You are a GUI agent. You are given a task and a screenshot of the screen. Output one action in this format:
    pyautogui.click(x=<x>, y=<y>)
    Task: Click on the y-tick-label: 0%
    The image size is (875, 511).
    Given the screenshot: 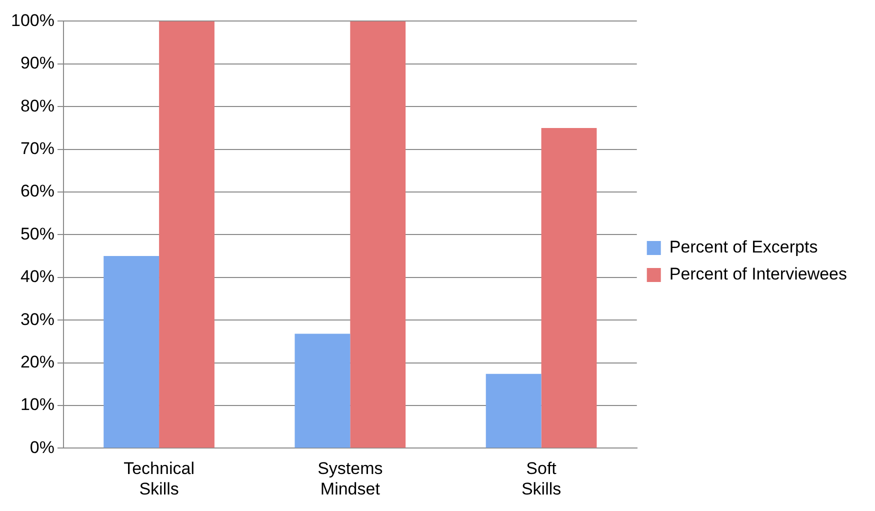 What is the action you would take?
    pyautogui.click(x=42, y=447)
    